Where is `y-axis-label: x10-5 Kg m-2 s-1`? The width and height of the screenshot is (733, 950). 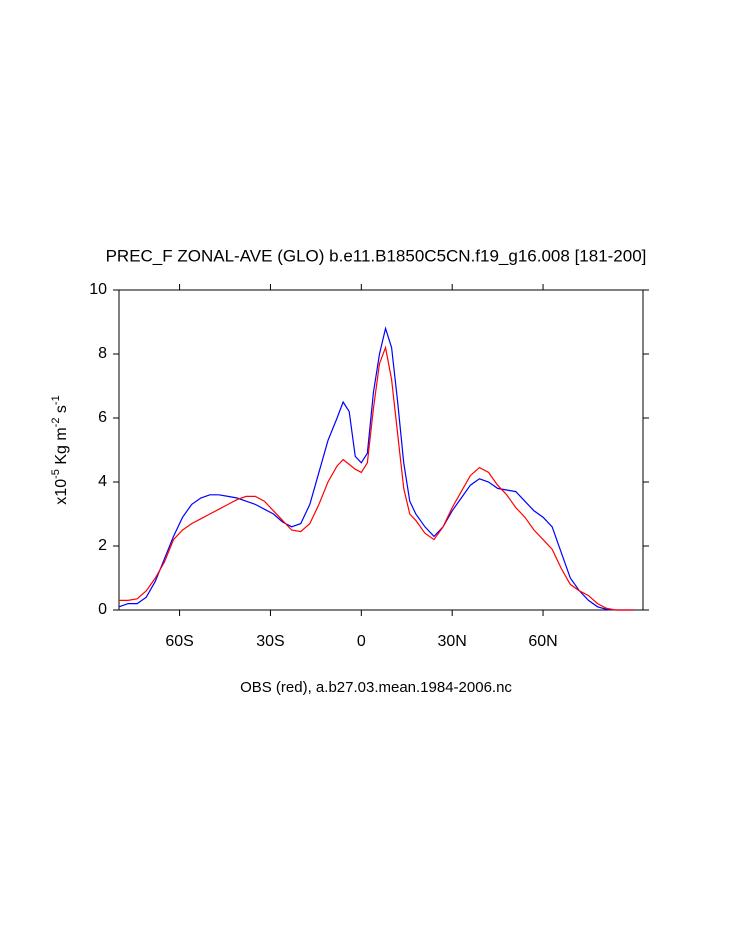
y-axis-label: x10-5 Kg m-2 s-1 is located at coordinates (60, 449).